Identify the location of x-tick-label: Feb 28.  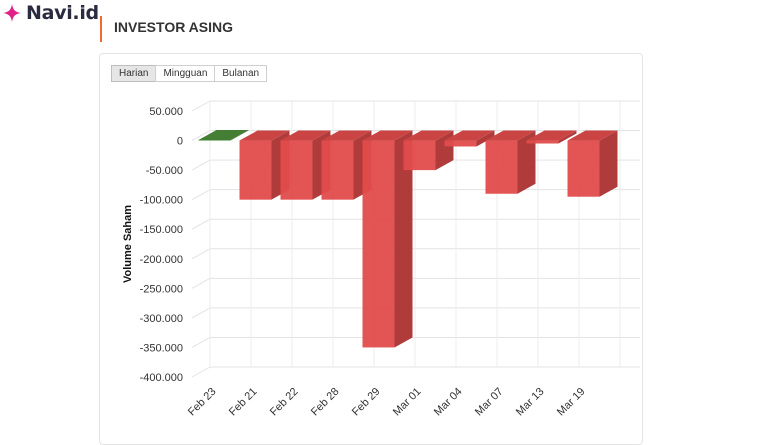
(325, 402).